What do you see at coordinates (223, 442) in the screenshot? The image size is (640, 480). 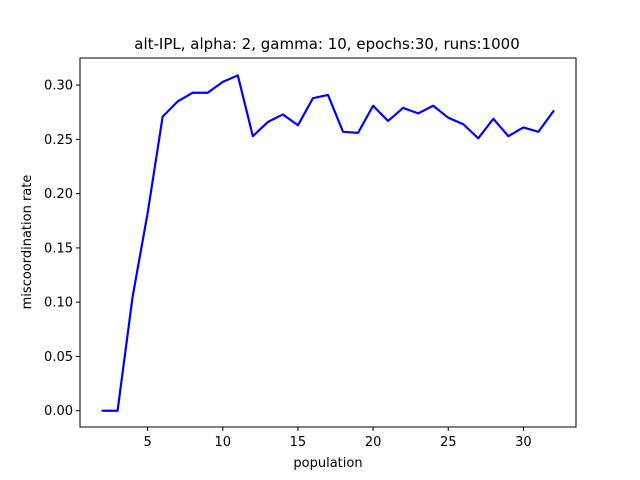 I see `x-tick-label: 10` at bounding box center [223, 442].